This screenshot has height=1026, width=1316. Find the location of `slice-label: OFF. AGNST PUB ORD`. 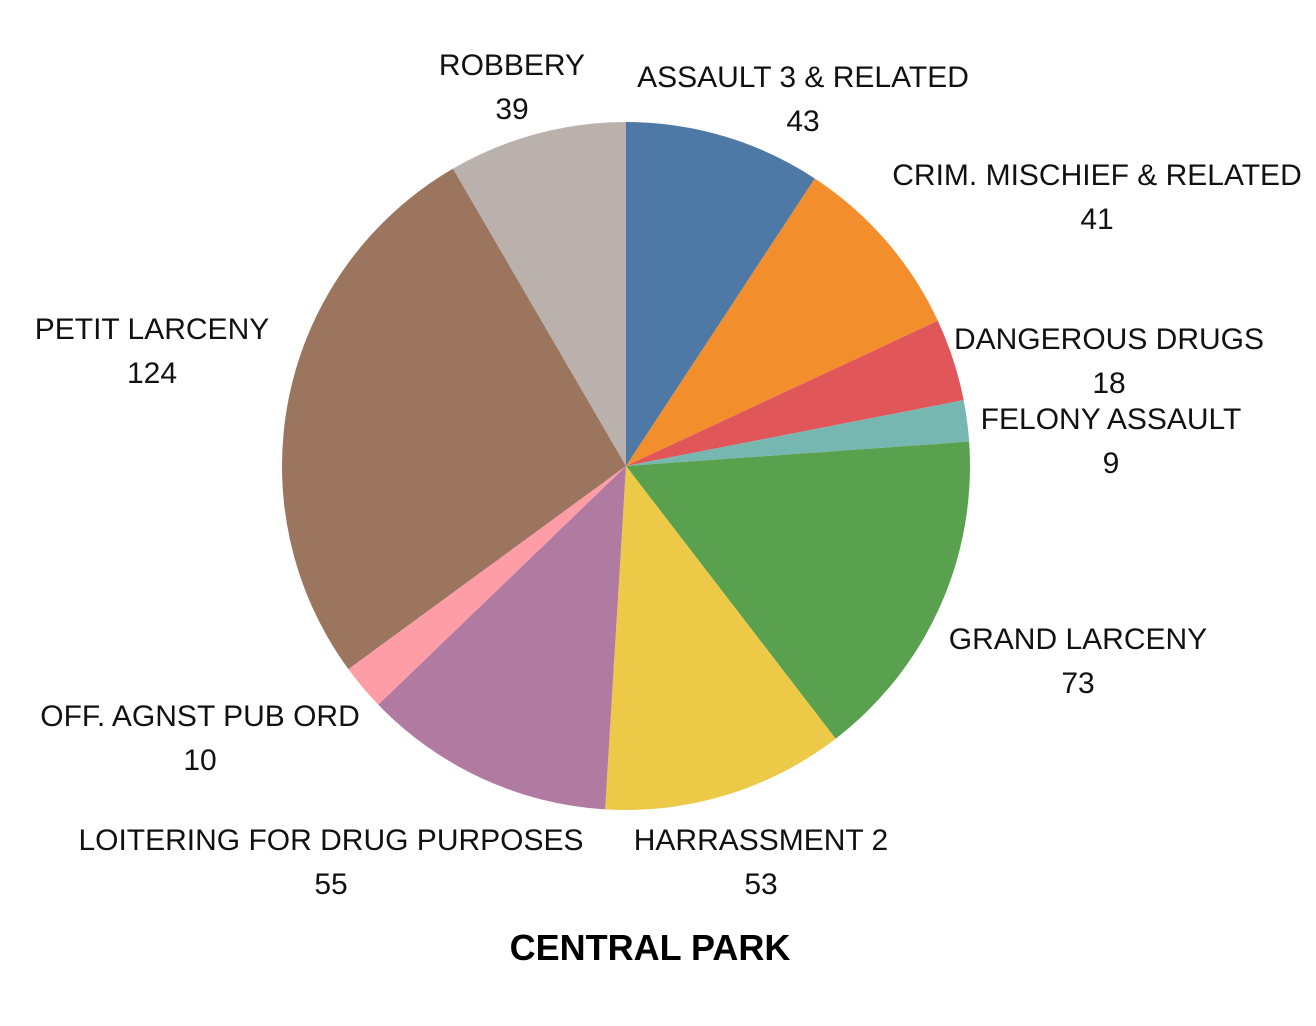

slice-label: OFF. AGNST PUB ORD is located at coordinates (200, 716).